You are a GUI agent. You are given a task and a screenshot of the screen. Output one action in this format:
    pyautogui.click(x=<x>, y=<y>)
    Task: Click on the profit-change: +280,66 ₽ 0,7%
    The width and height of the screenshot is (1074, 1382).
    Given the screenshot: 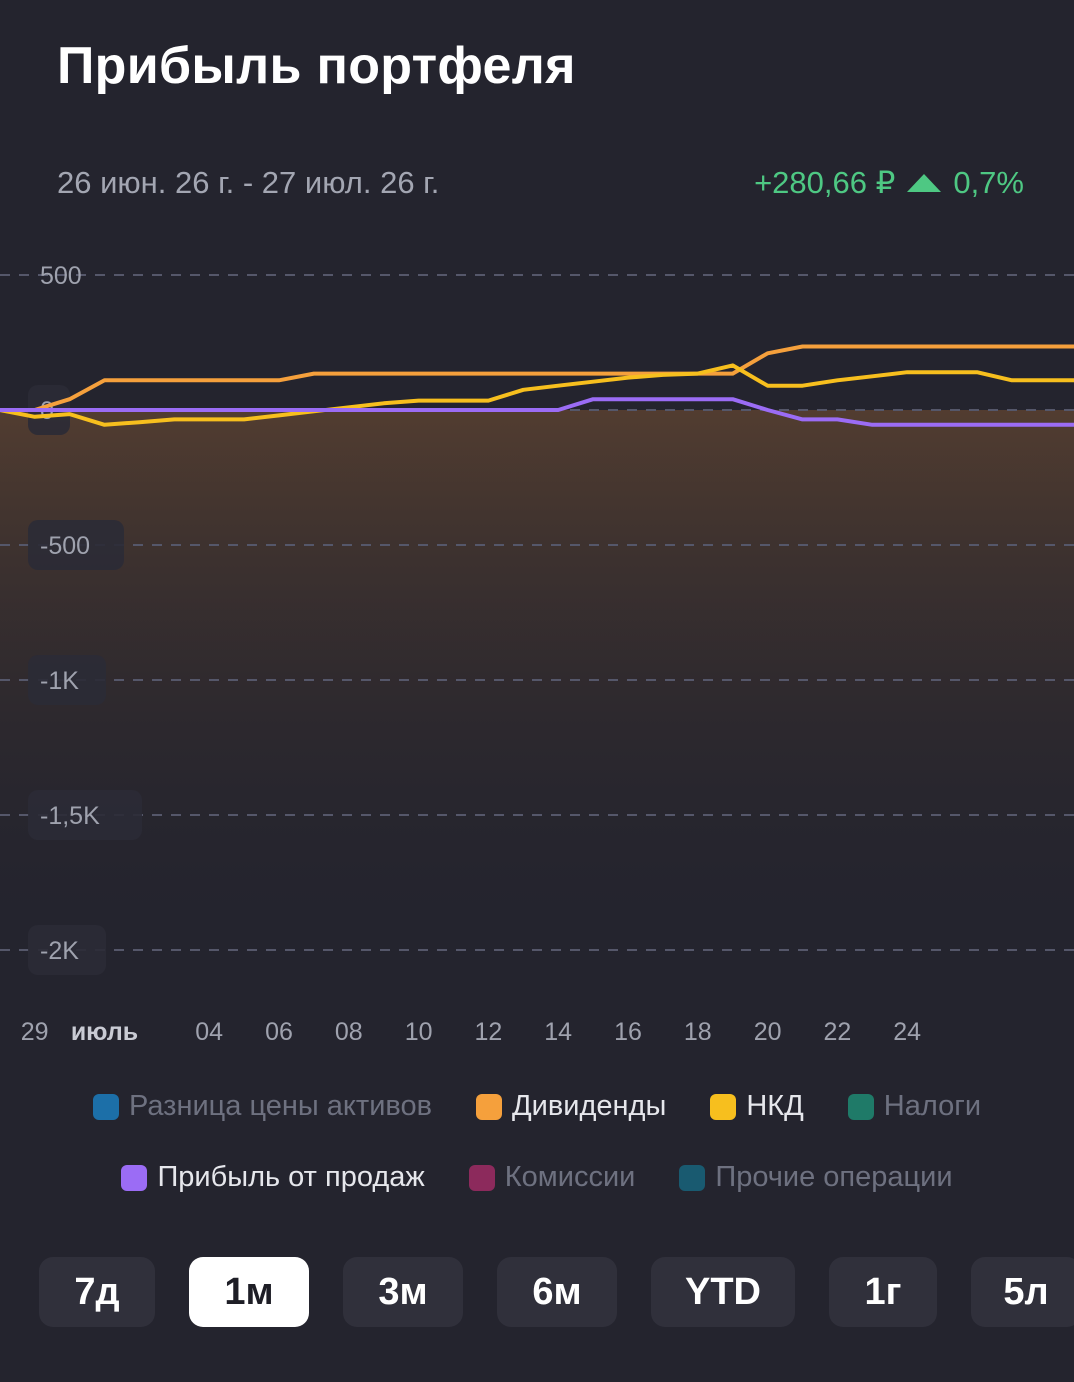 What is the action you would take?
    pyautogui.click(x=889, y=183)
    